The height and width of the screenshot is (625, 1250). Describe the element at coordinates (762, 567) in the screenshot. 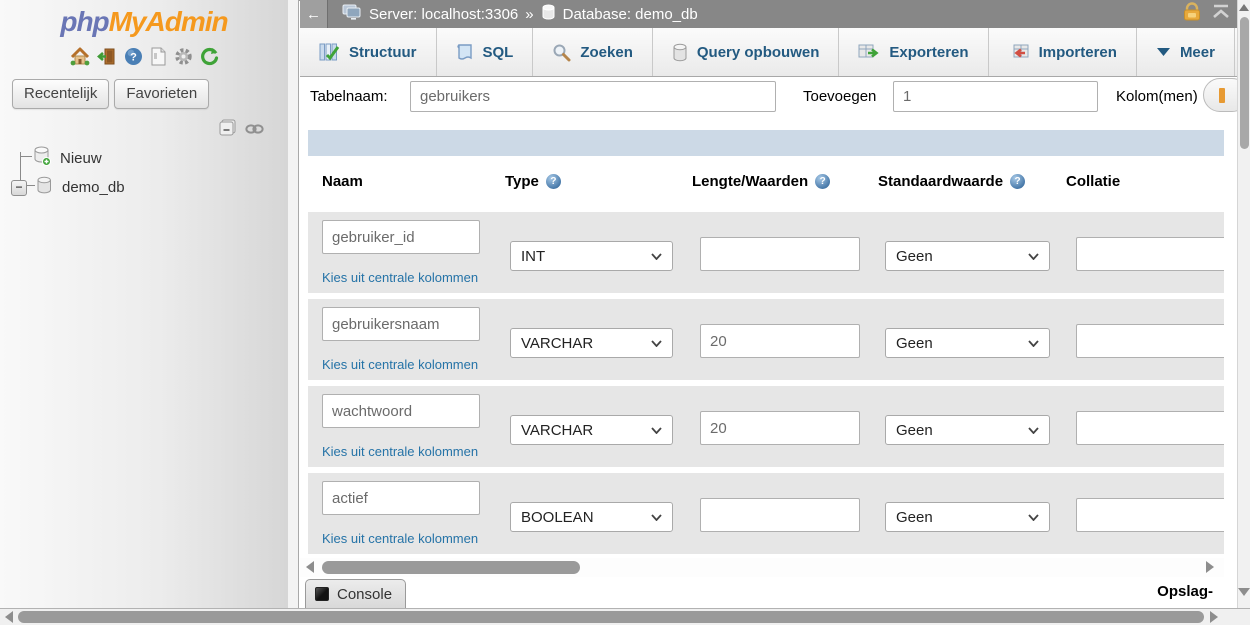

I see `content-horizontal-scrollbar` at that location.